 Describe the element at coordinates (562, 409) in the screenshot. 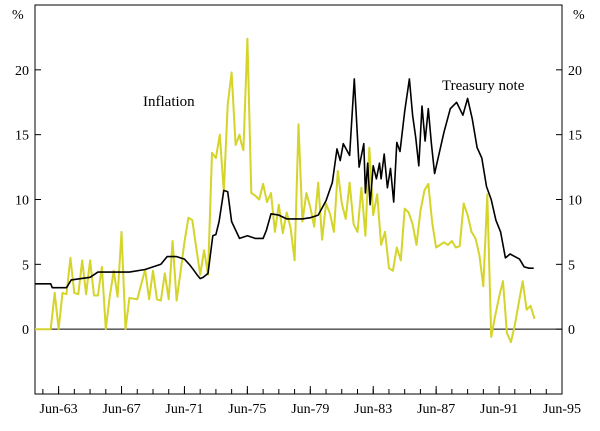

I see `x-tick-label: Jun-95` at that location.